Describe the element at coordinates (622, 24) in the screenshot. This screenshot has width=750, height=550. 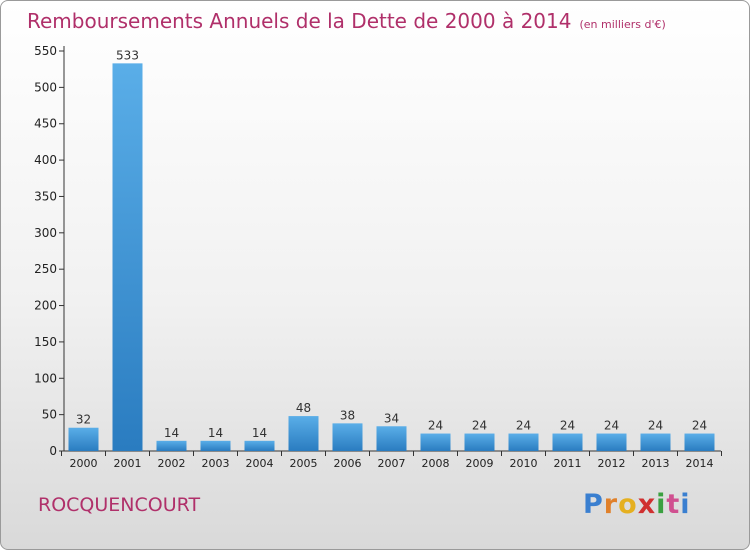
I see `chart-title-unit: (en milliers d'€)` at that location.